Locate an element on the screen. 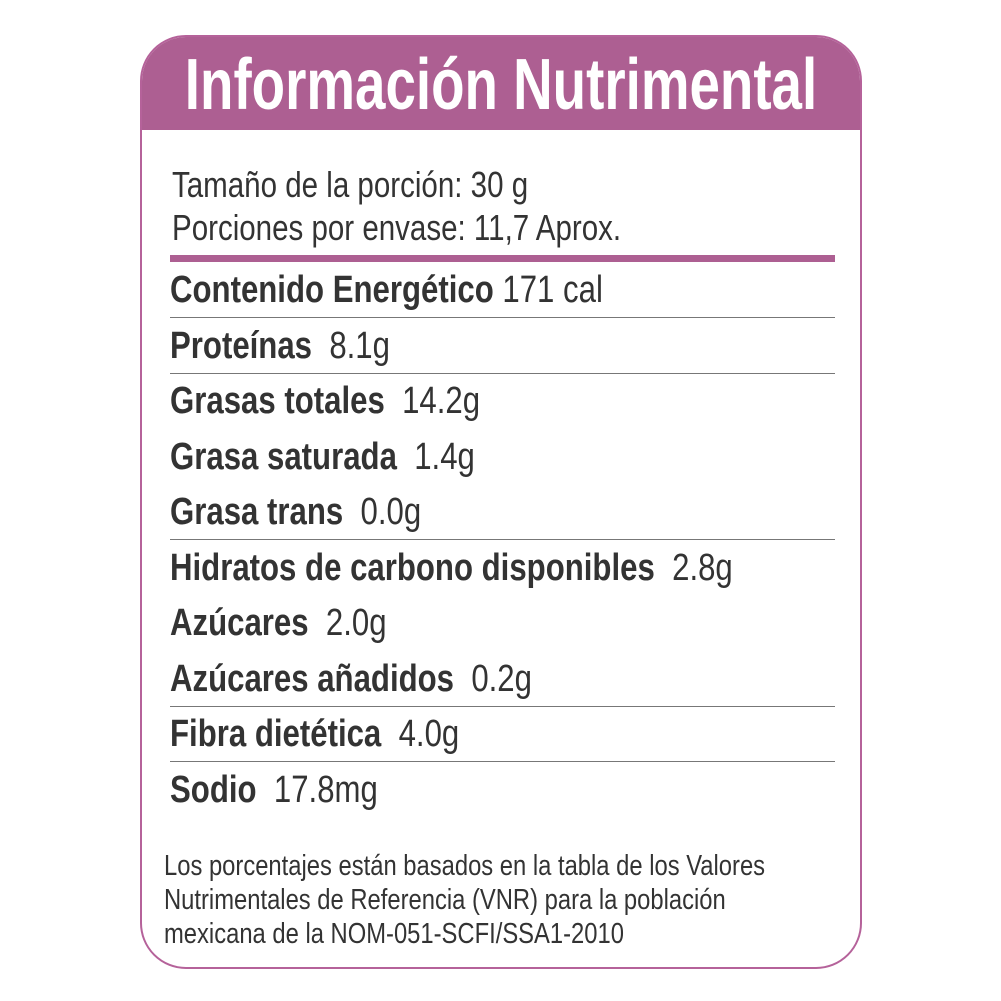  label-header: Información Nutrimental is located at coordinates (501, 83).